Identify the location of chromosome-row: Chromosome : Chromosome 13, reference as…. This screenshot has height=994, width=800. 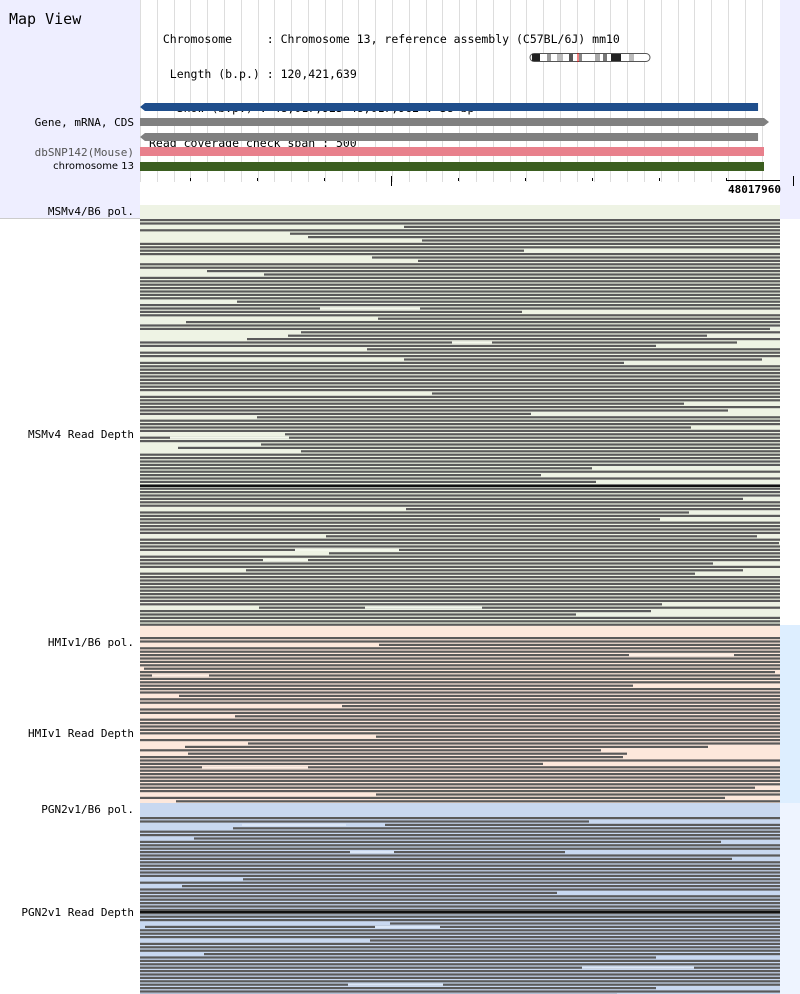
(391, 39).